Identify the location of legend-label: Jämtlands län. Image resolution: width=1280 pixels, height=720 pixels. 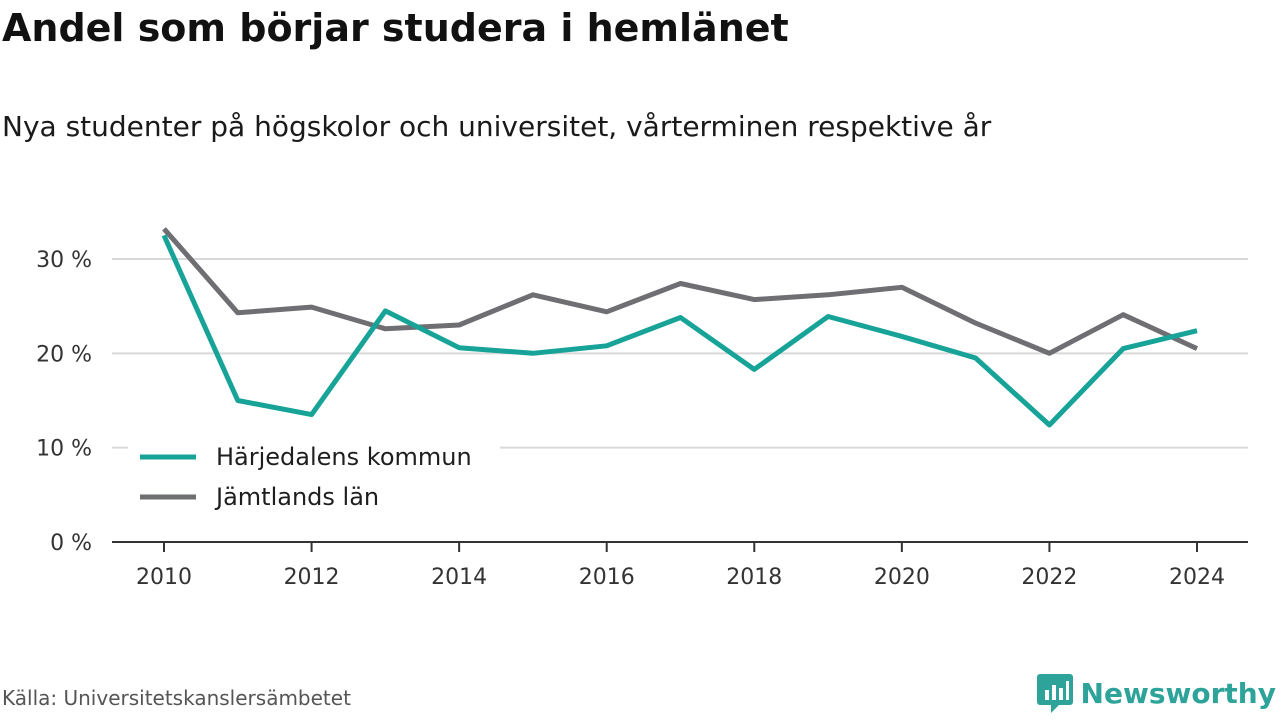
(296, 497).